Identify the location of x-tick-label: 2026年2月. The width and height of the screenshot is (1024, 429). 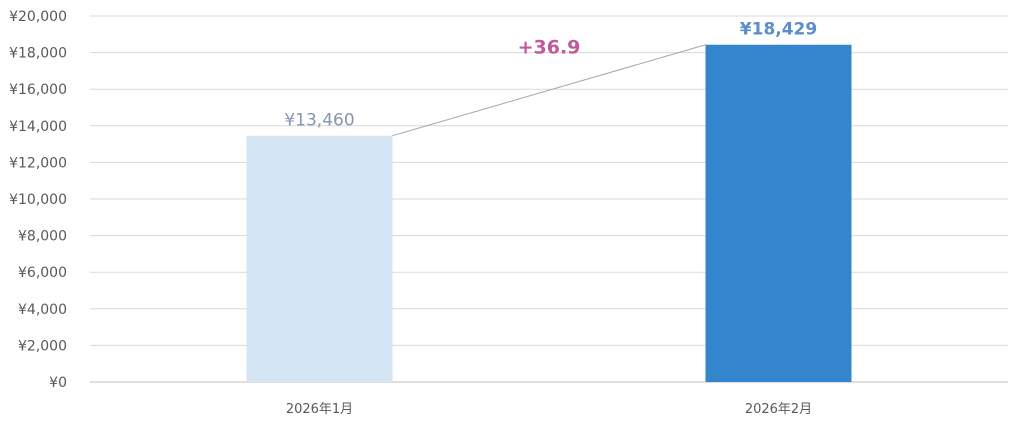
(778, 409).